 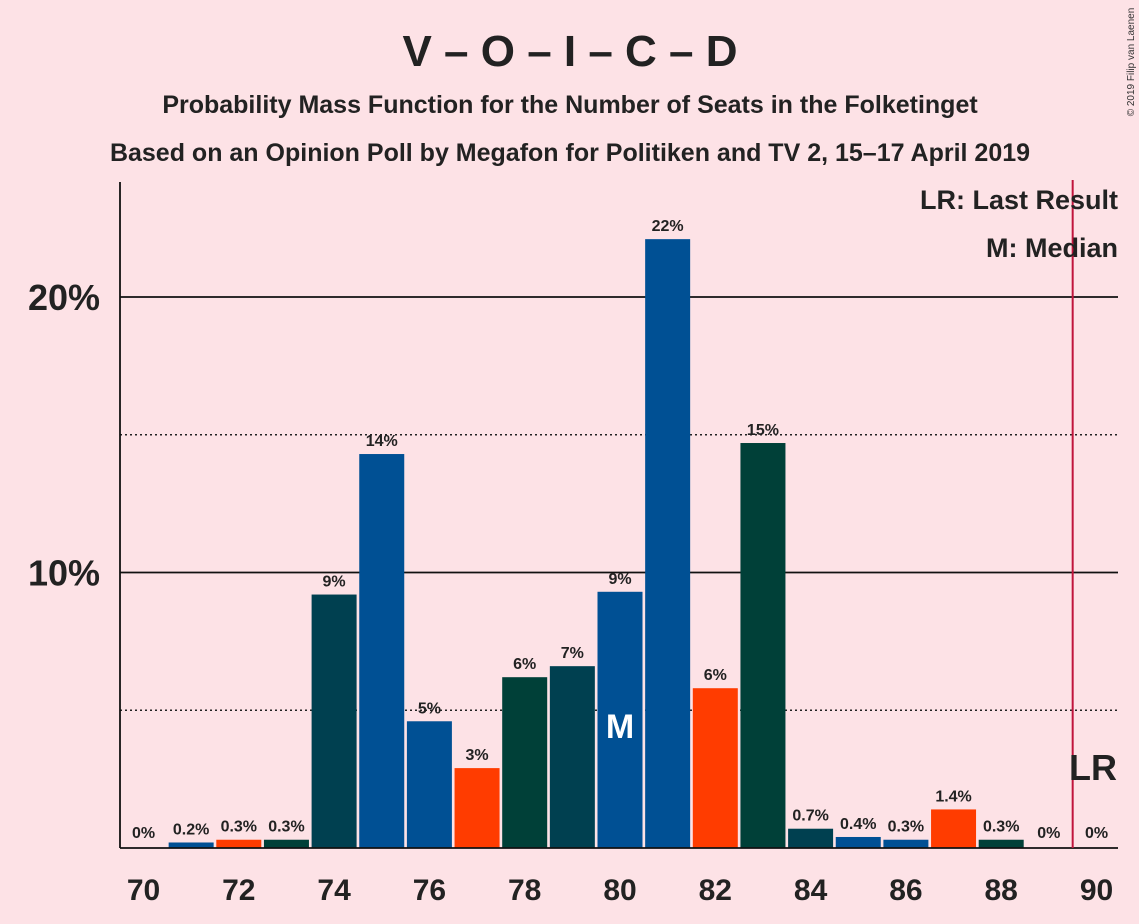 I want to click on median-marker: M, so click(x=620, y=727).